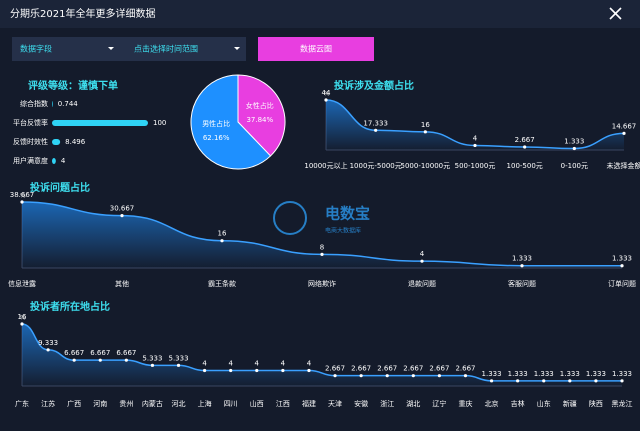  I want to click on chart-title: 投诉问题占比, so click(60, 187).